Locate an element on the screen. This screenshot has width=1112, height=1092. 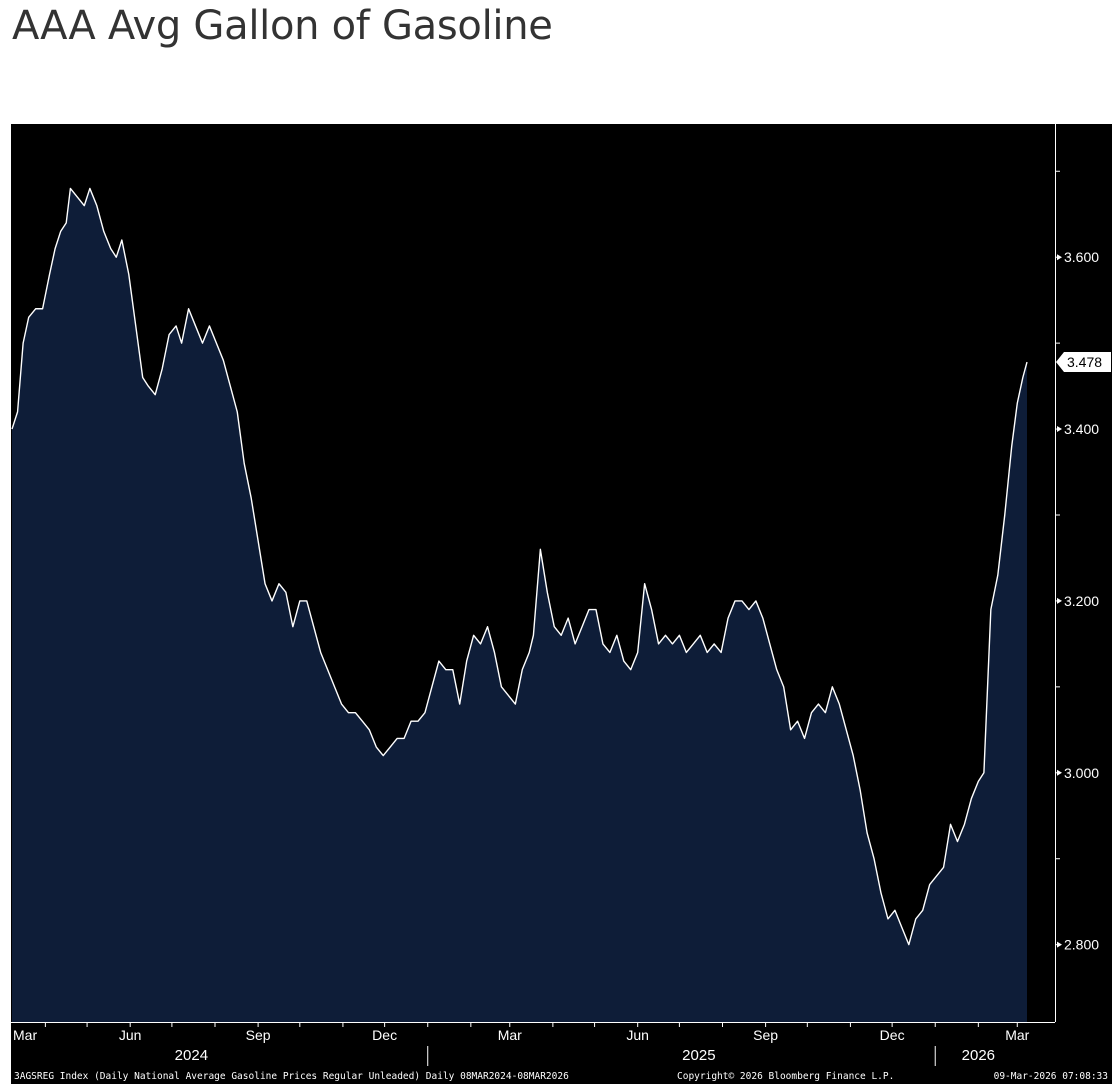
year-label: 2024 is located at coordinates (191, 1055).